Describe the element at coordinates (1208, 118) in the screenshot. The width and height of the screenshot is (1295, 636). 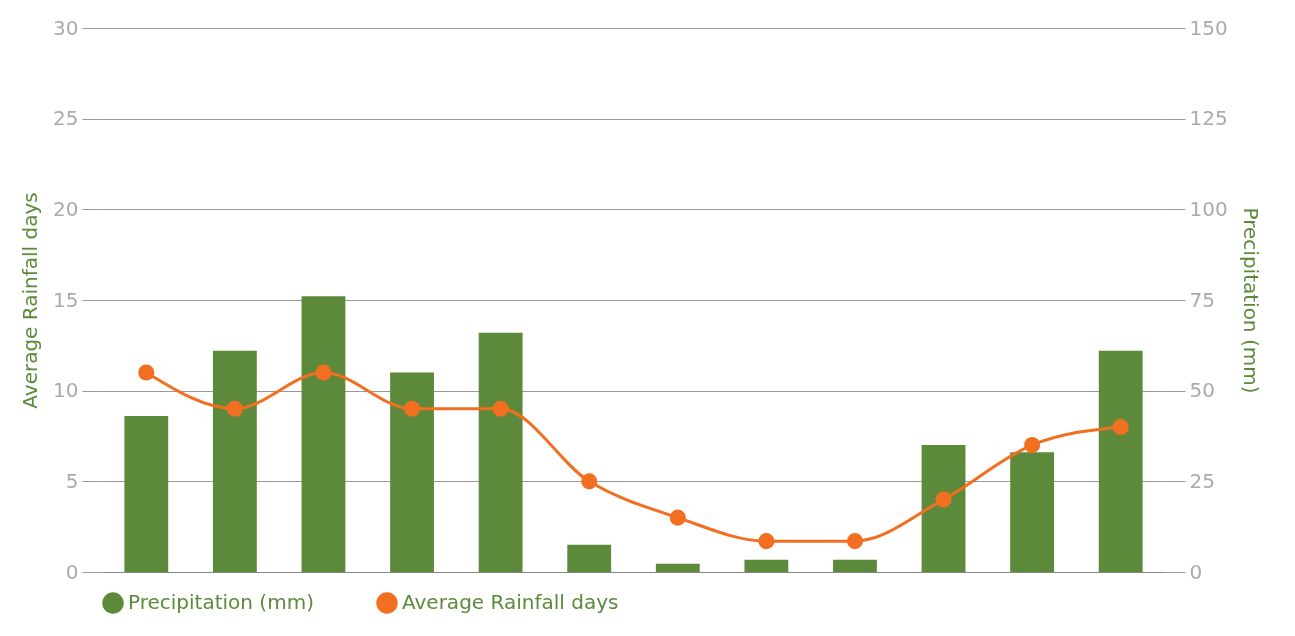
I see `y2-tick-label: 125` at that location.